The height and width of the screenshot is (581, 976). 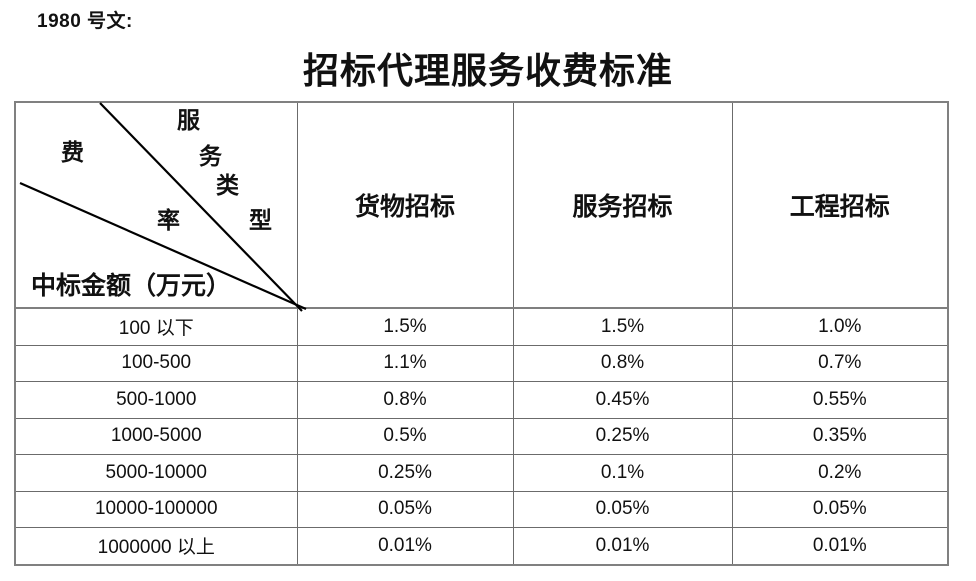 I want to click on rate-cell: 1.0%, so click(x=840, y=326).